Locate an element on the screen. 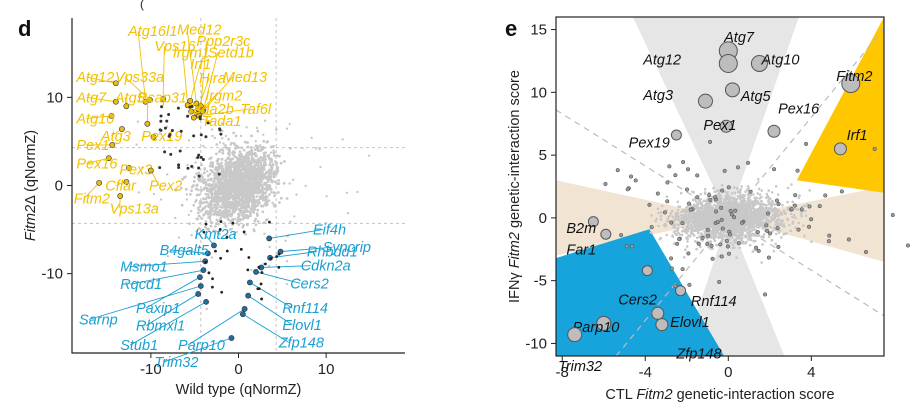  beige-sector-right is located at coordinates (806, 224).